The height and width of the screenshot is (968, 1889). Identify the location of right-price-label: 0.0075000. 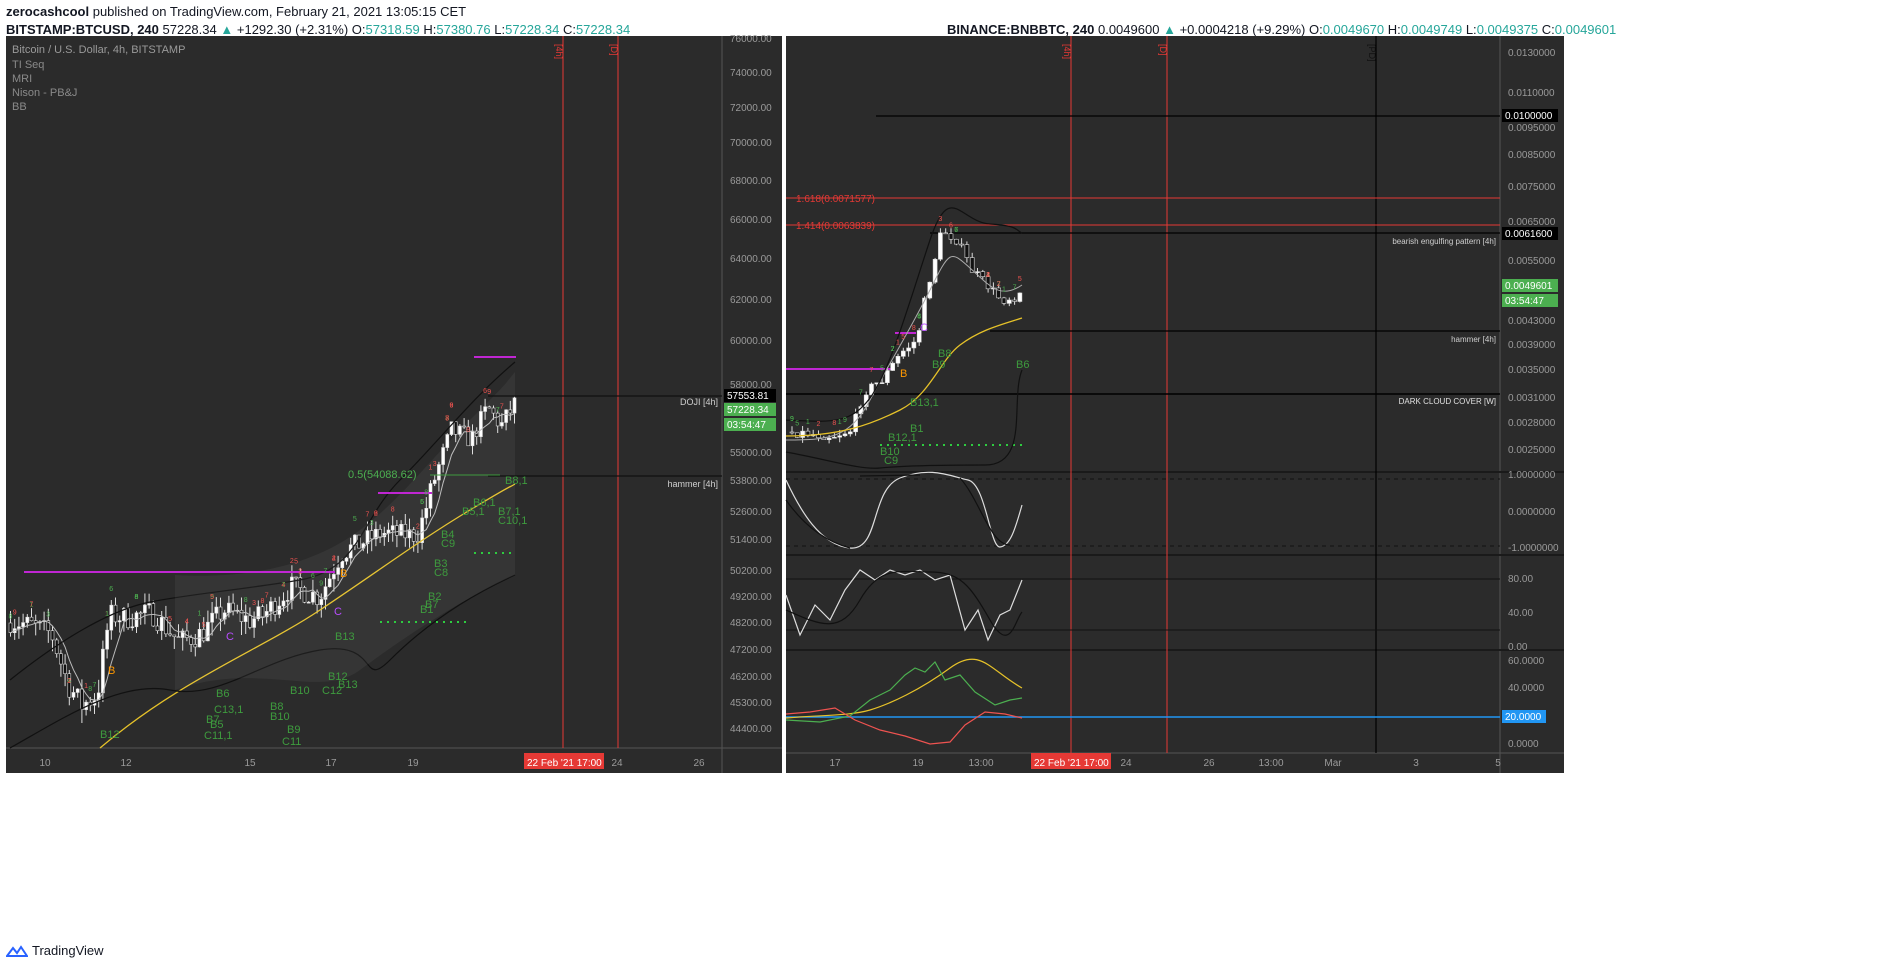
(1532, 187).